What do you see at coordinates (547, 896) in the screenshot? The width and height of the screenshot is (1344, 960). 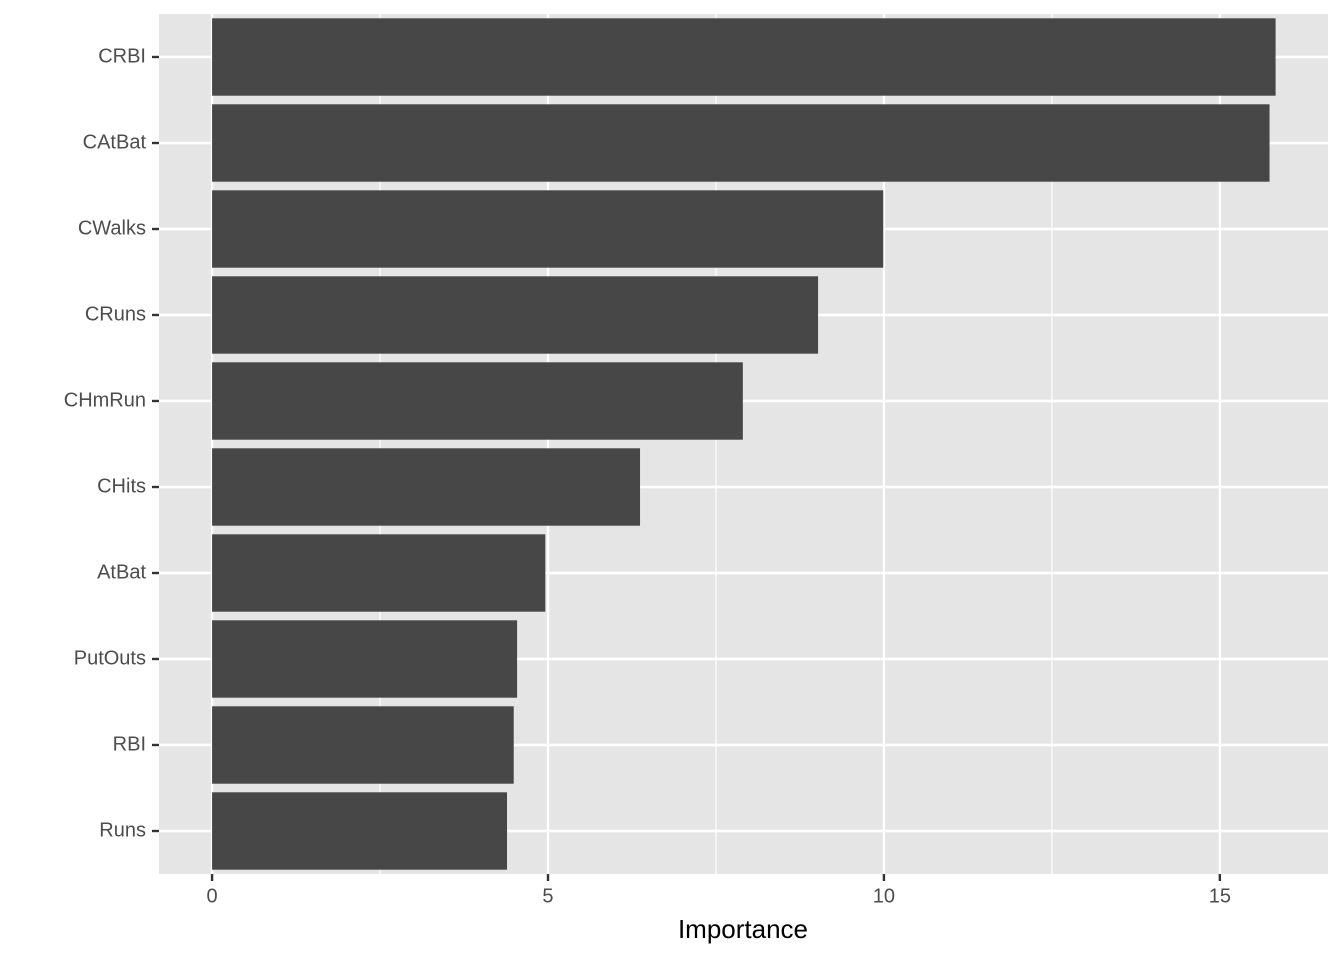 I see `x-tick-label: 5` at bounding box center [547, 896].